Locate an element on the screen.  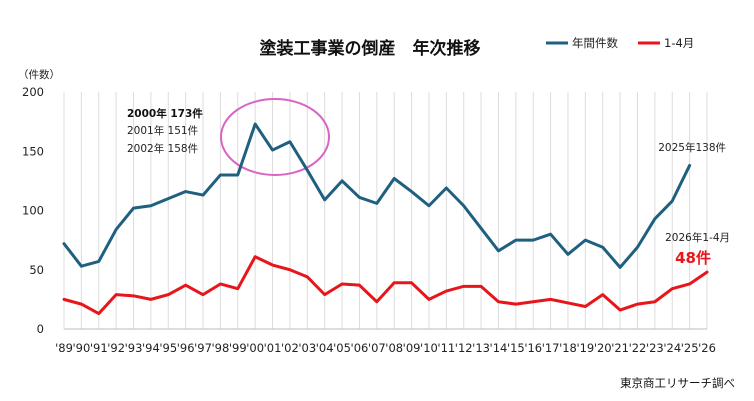
x-tick-label: '02 is located at coordinates (290, 348).